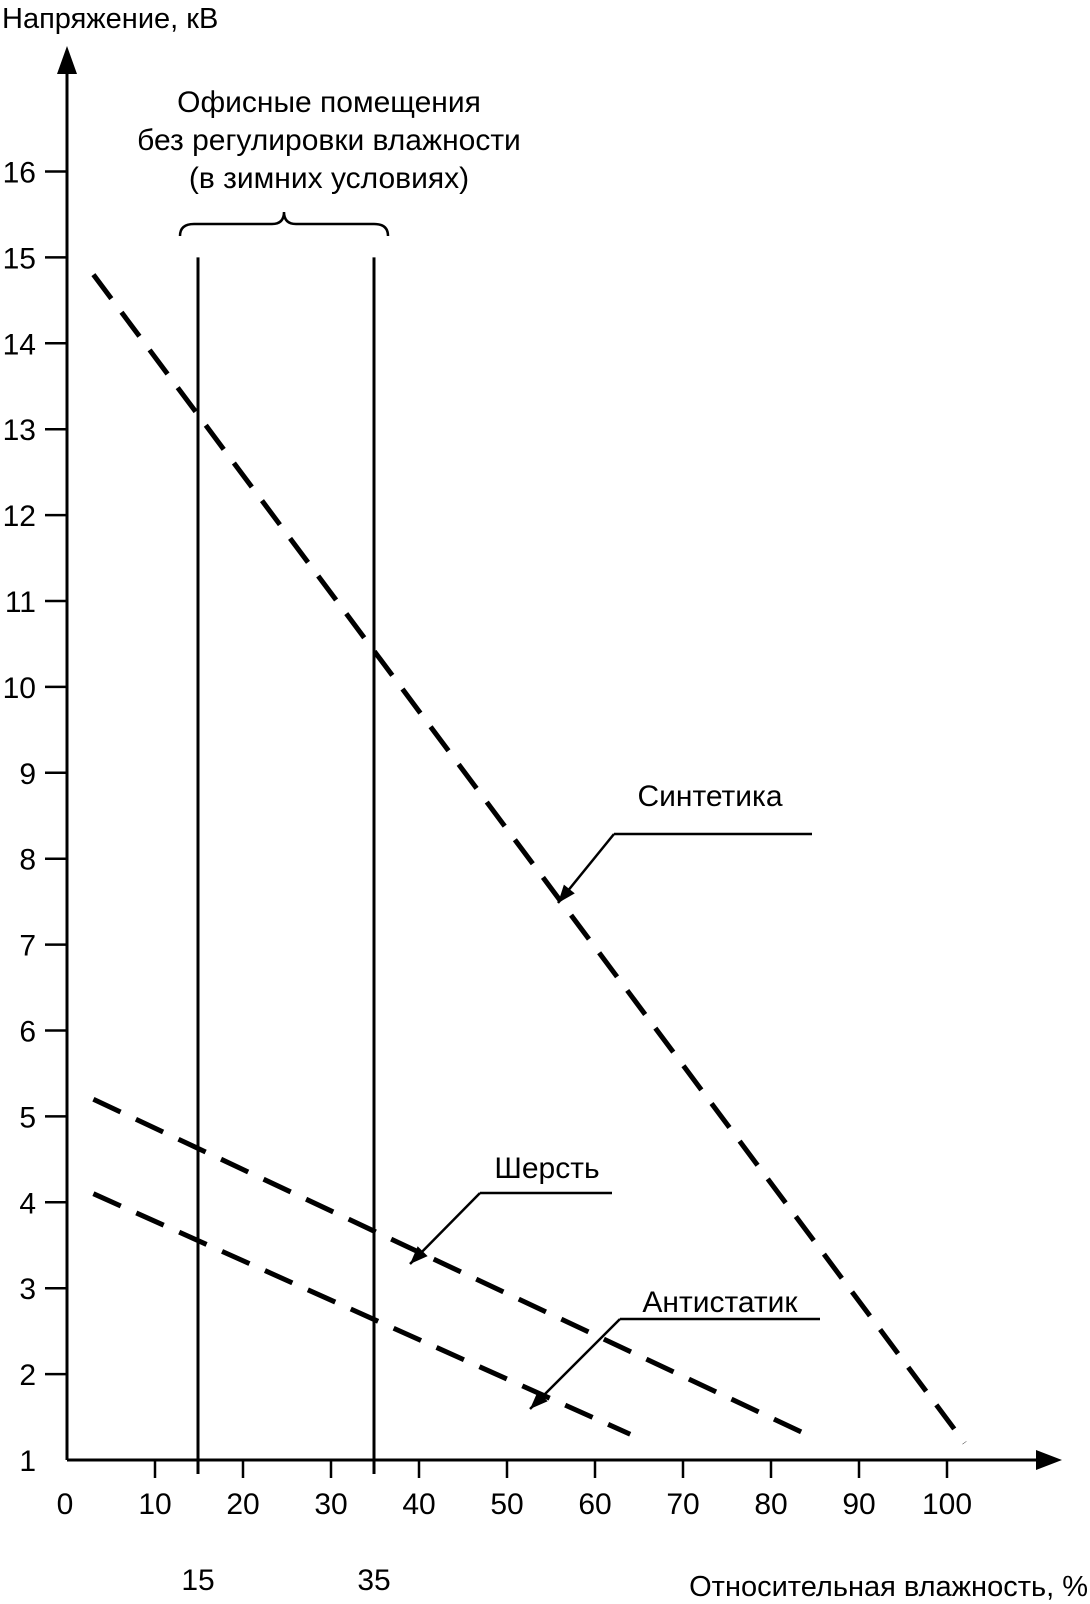 This screenshot has width=1090, height=1604. I want to click on y-tick-label: 11, so click(20, 602).